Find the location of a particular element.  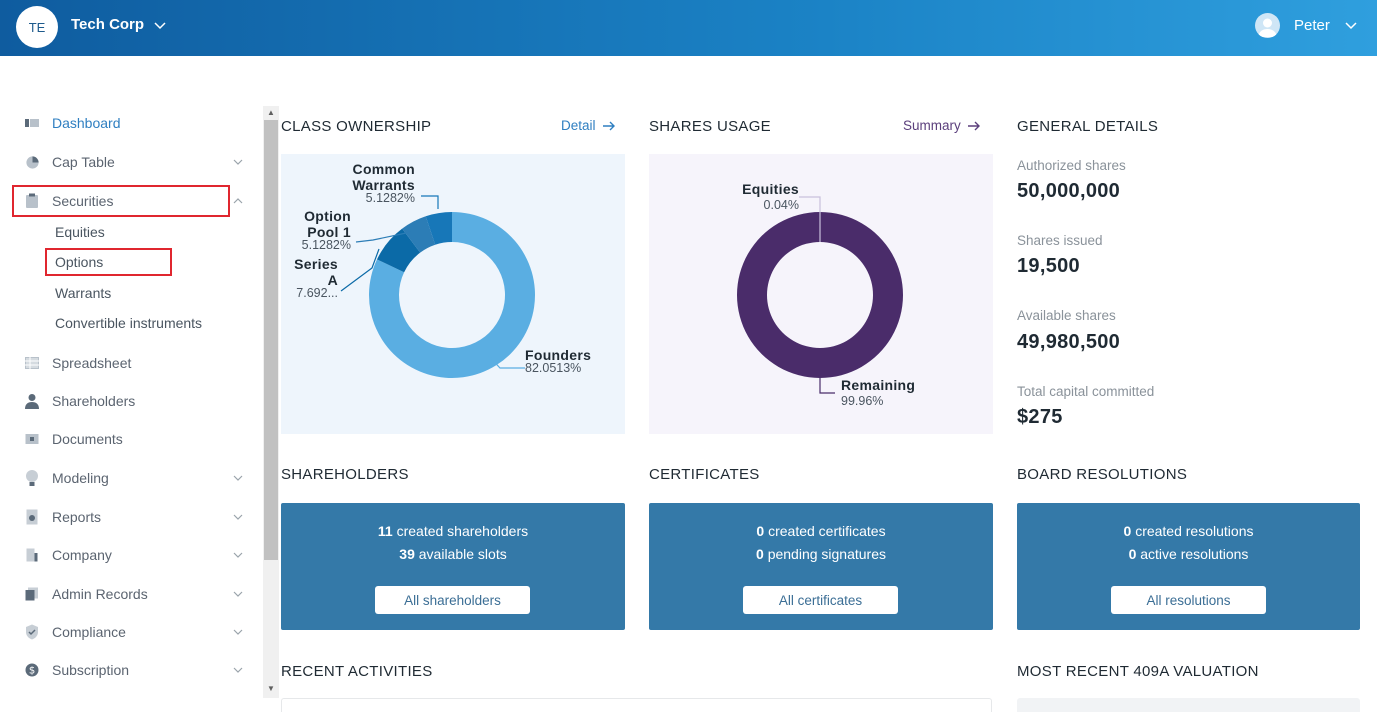

sidebar-item-label: Company is located at coordinates (82, 555).